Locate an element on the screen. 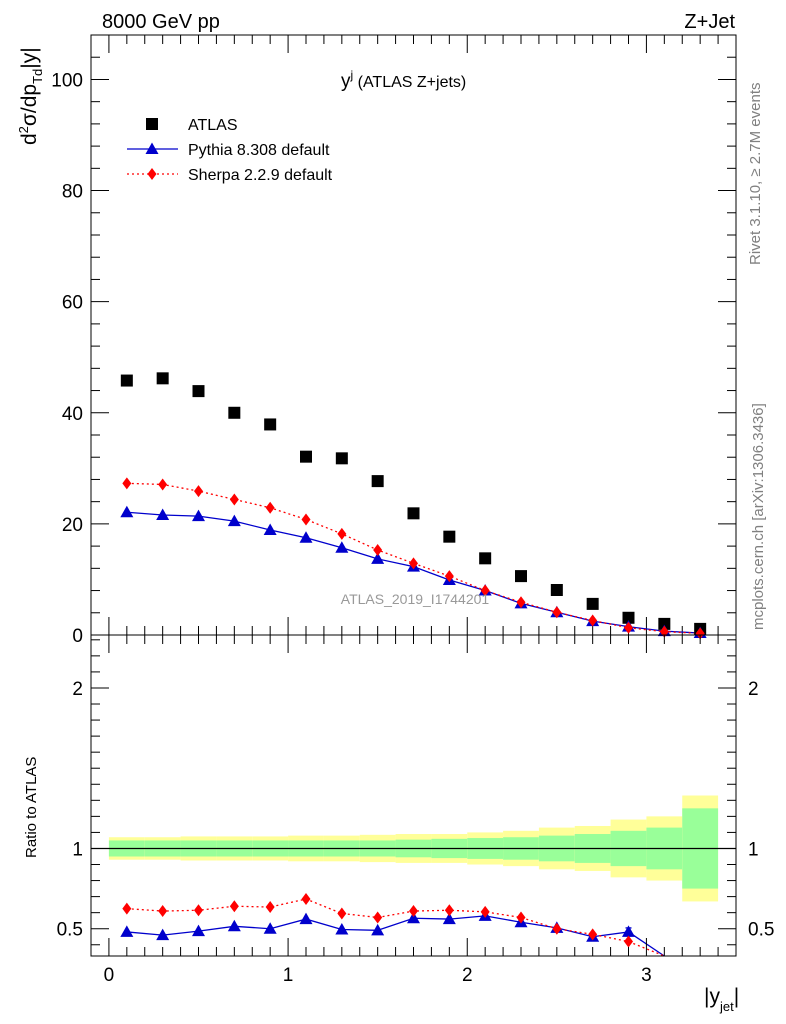 The image size is (786, 1024). sherpa-ratio-line is located at coordinates (395, 927).